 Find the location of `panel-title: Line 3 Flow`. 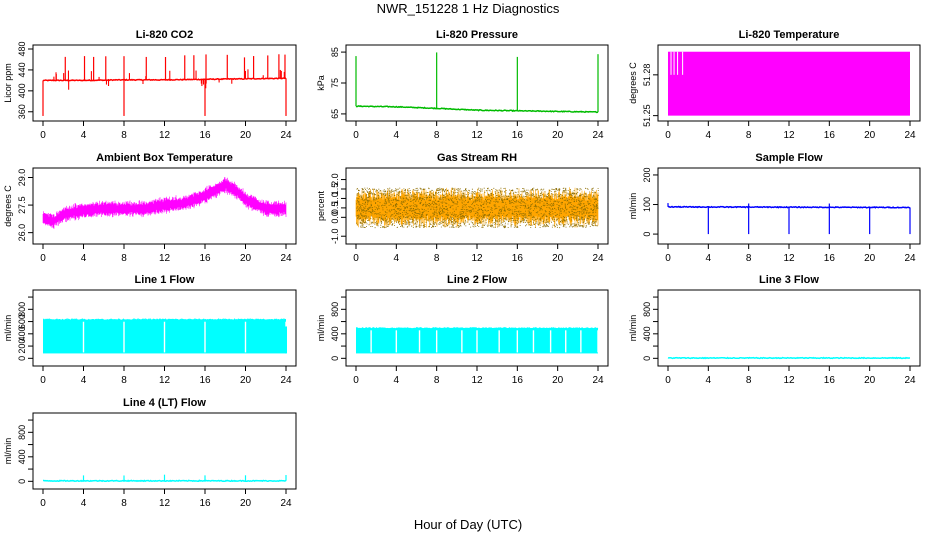

panel-title: Line 3 Flow is located at coordinates (789, 280).